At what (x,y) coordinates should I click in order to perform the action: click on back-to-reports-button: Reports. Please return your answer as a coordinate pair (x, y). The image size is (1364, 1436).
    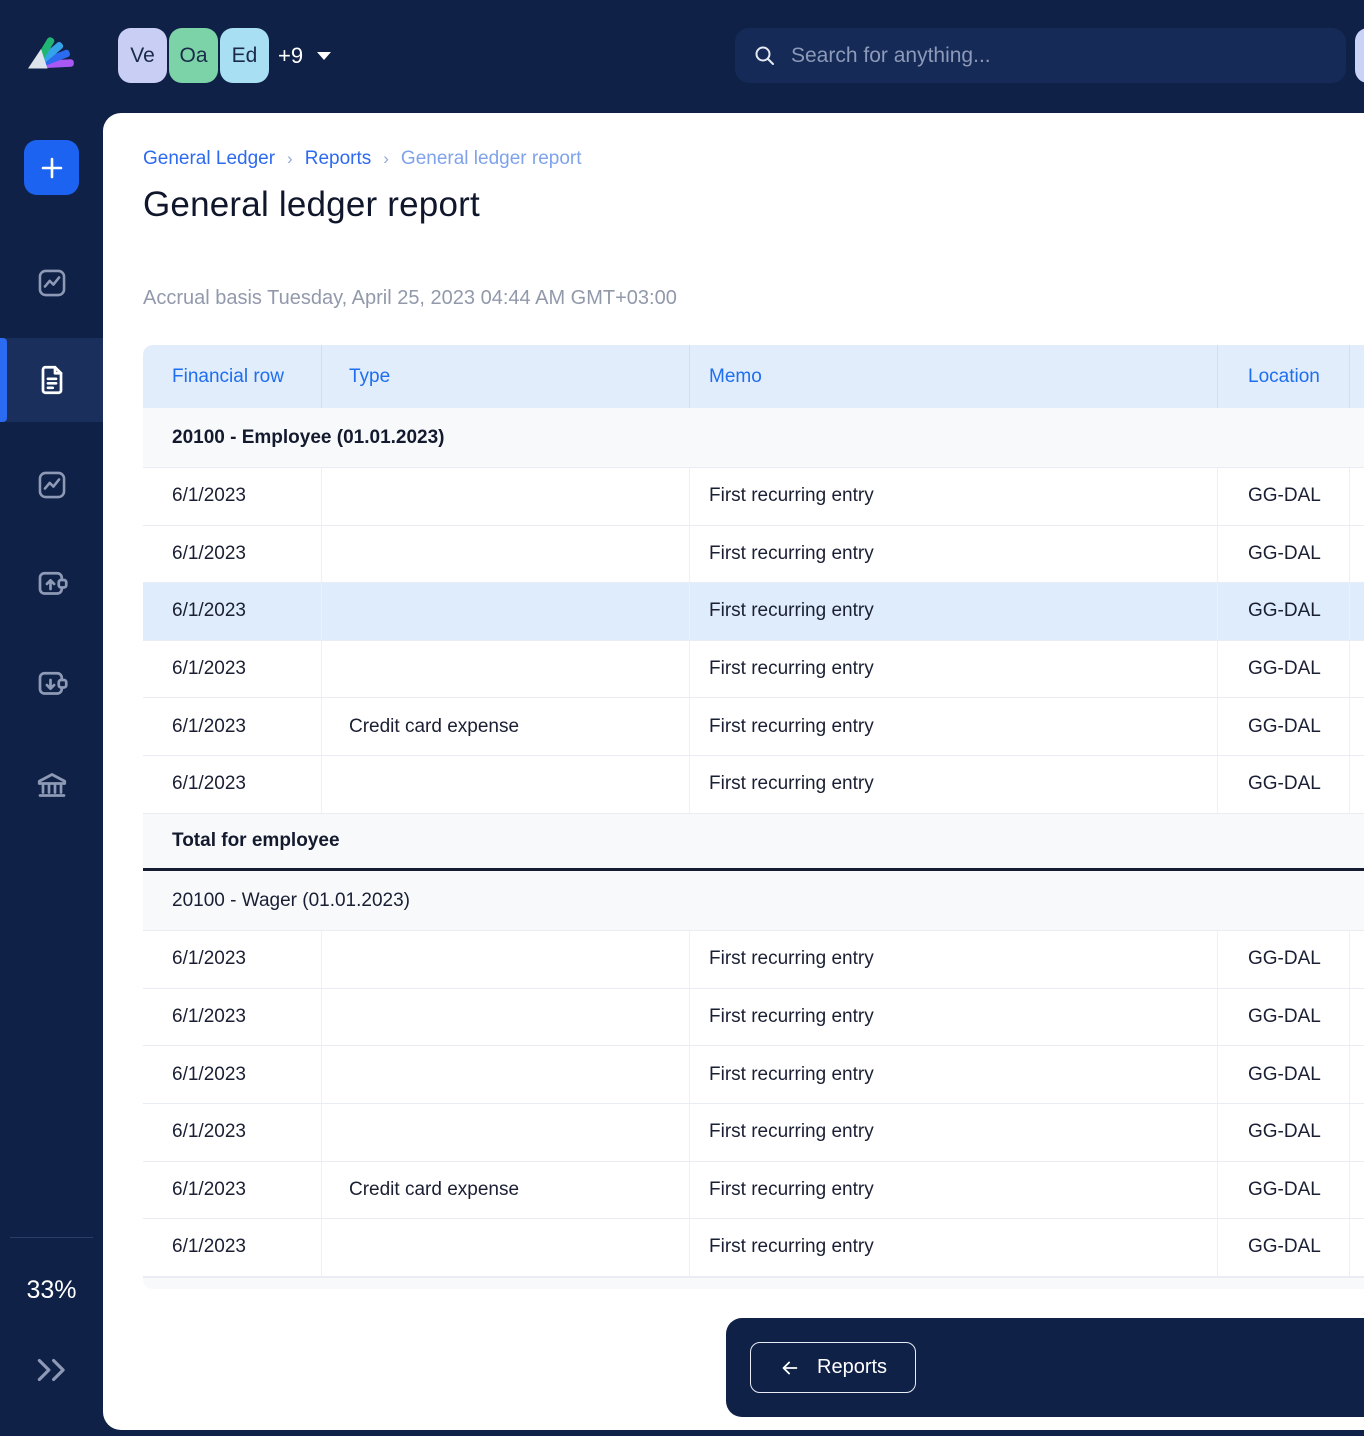
    Looking at the image, I should click on (833, 1367).